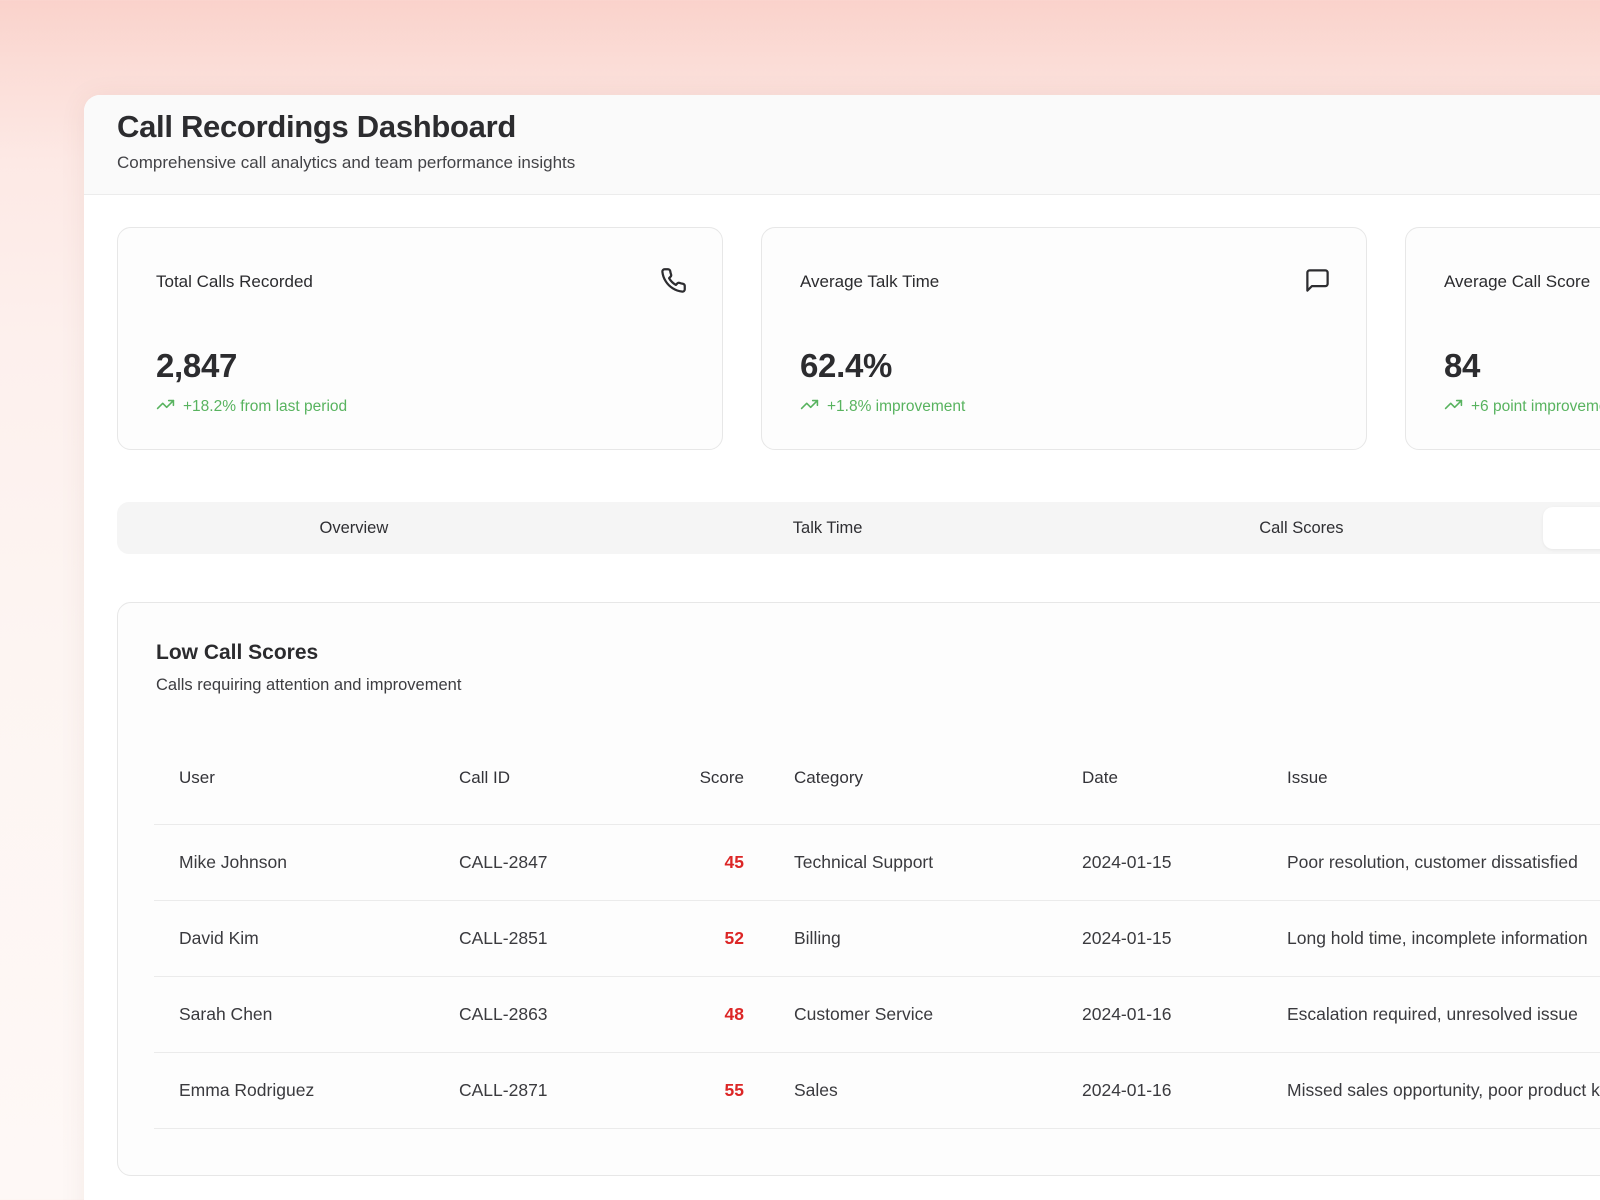 This screenshot has height=1200, width=1600. Describe the element at coordinates (294, 1013) in the screenshot. I see `cell-user: Sarah Chen` at that location.